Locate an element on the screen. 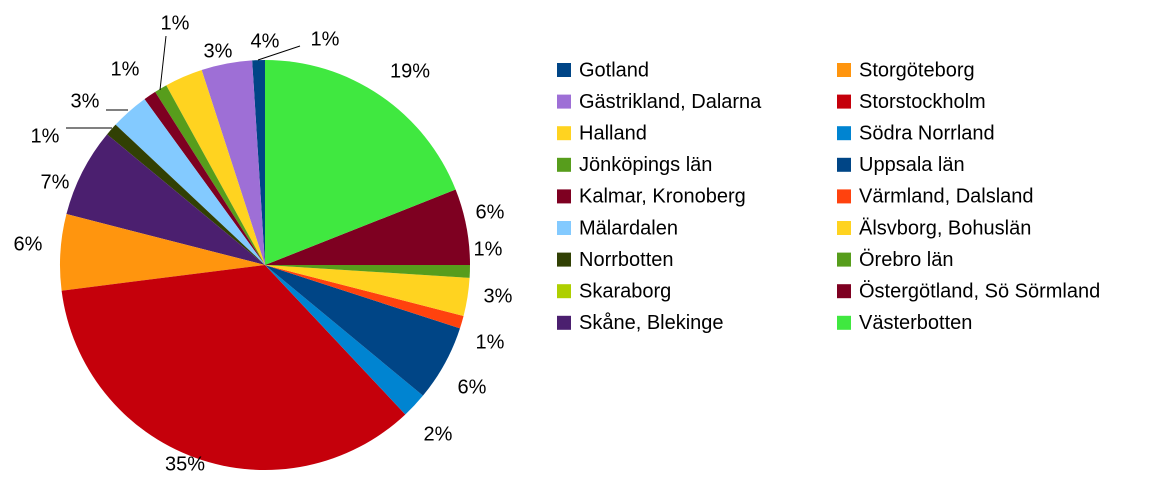  legend-label: Norrbotten is located at coordinates (626, 260).